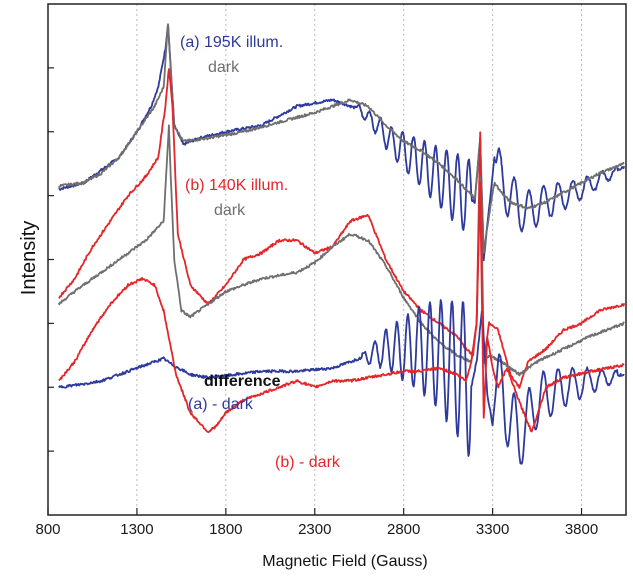  What do you see at coordinates (581, 529) in the screenshot?
I see `x-tick-label: 3800` at bounding box center [581, 529].